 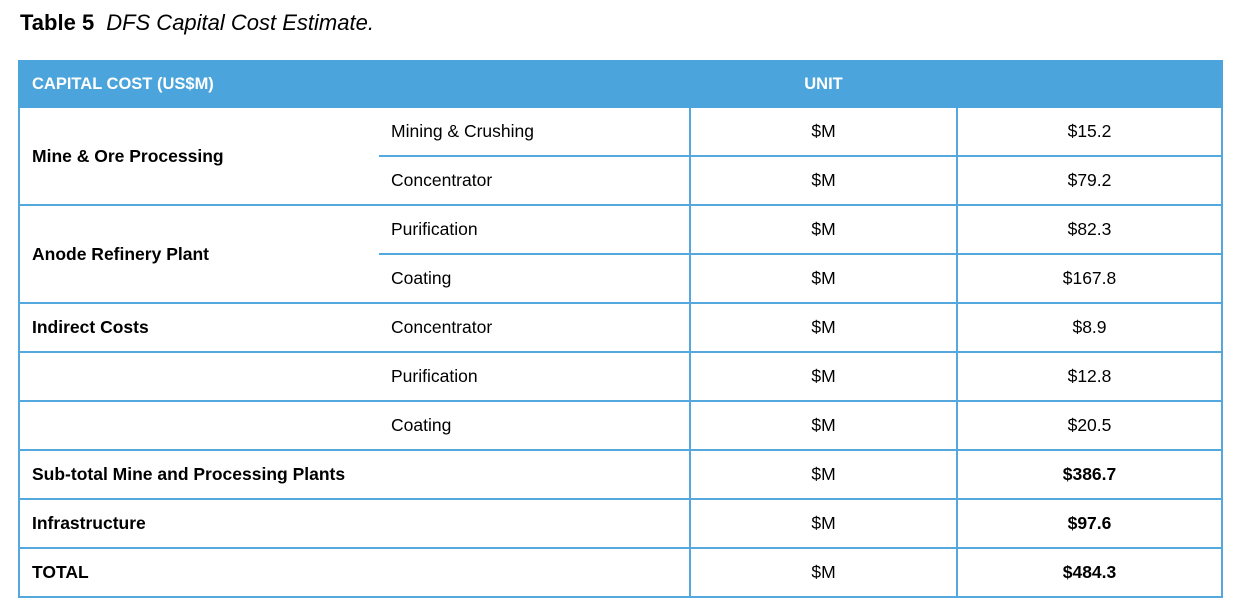 What do you see at coordinates (1089, 474) in the screenshot?
I see `value-cell: $386.7` at bounding box center [1089, 474].